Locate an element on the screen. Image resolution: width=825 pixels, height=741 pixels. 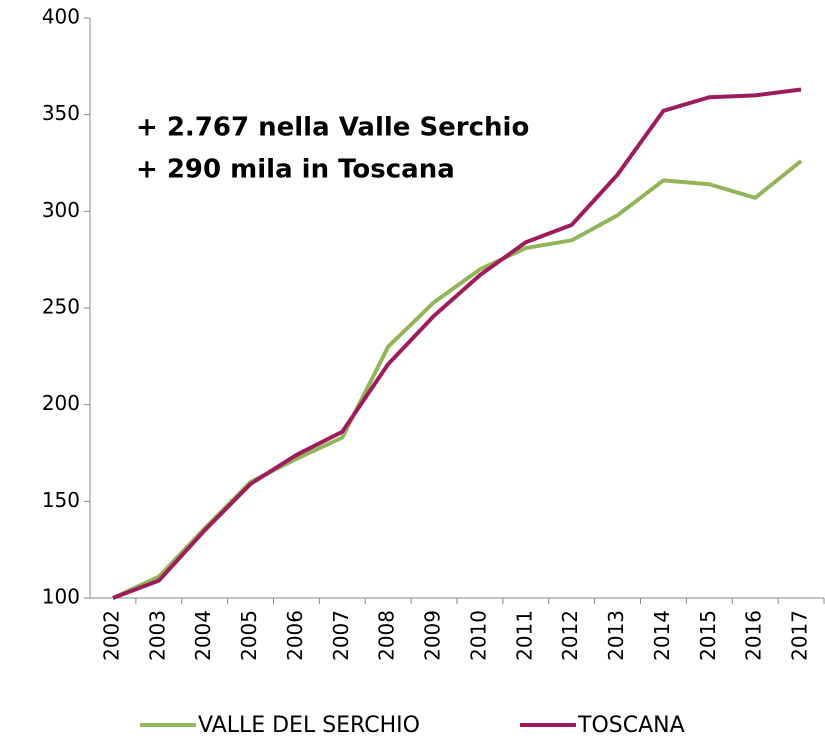
x-tick-label: 2005 is located at coordinates (249, 635).